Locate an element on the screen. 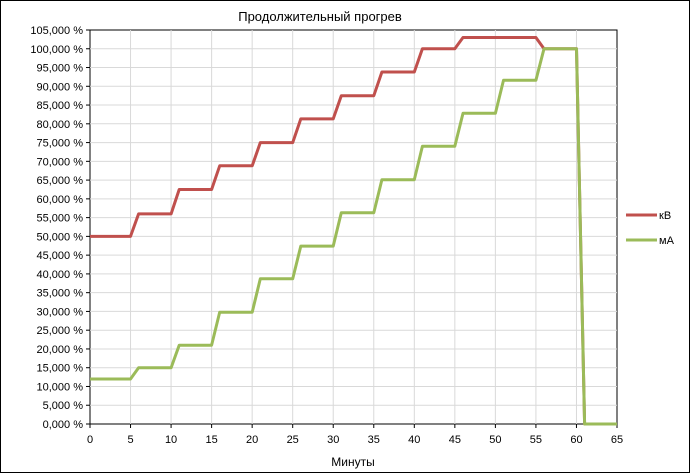 This screenshot has height=473, width=690. y-tick-label: 15,000 % is located at coordinates (60, 369).